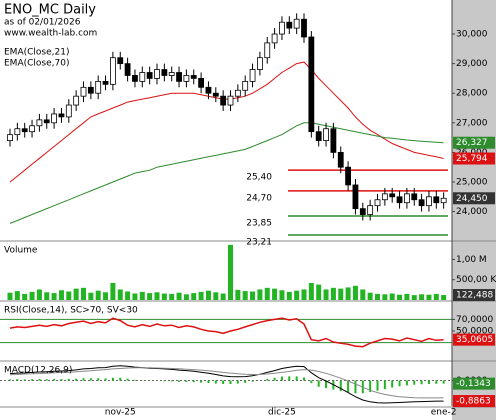  Describe the element at coordinates (21, 251) in the screenshot. I see `pane-title: Volume` at that location.